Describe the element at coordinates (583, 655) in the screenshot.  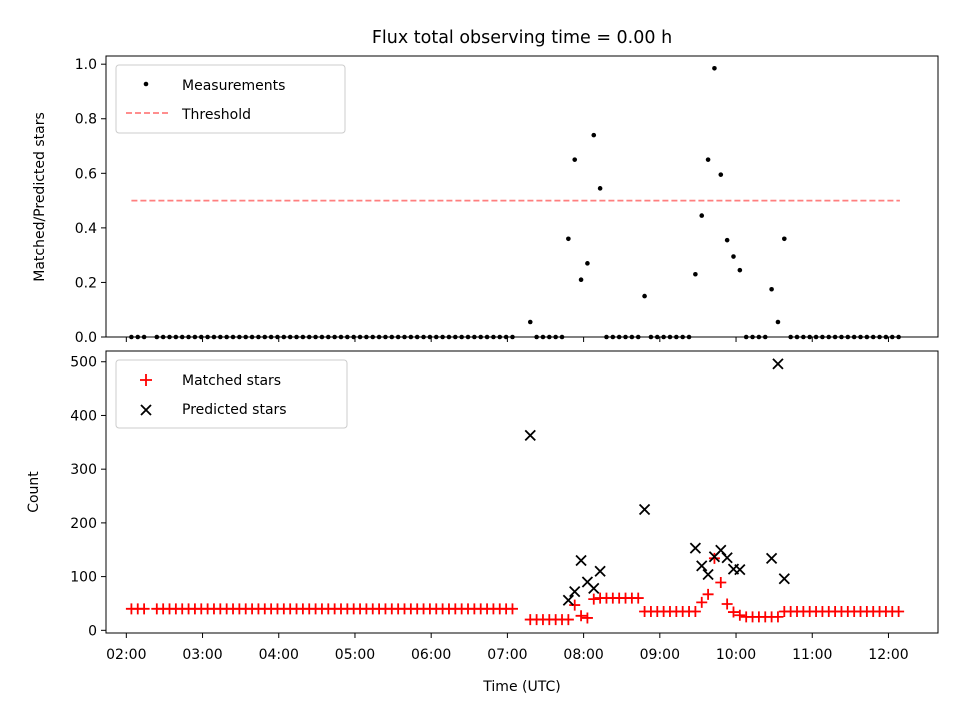
I see `x-tick-label: 08:00` at that location.